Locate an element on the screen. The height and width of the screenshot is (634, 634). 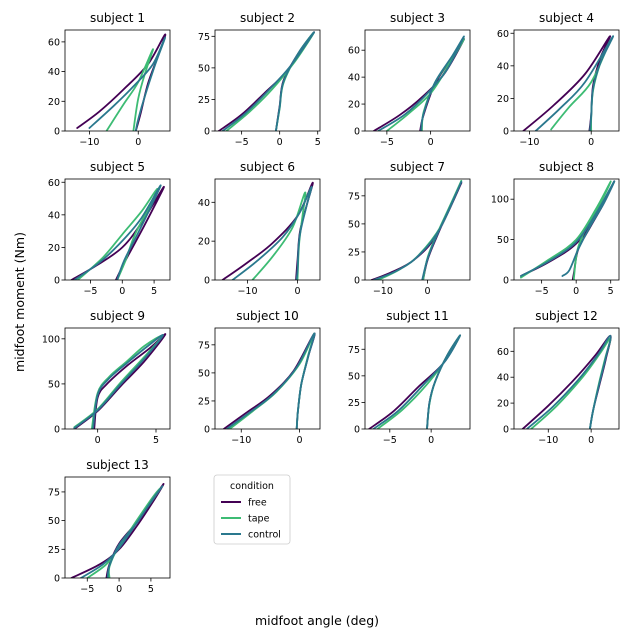
subplot-title: subject 13 is located at coordinates (117, 465).